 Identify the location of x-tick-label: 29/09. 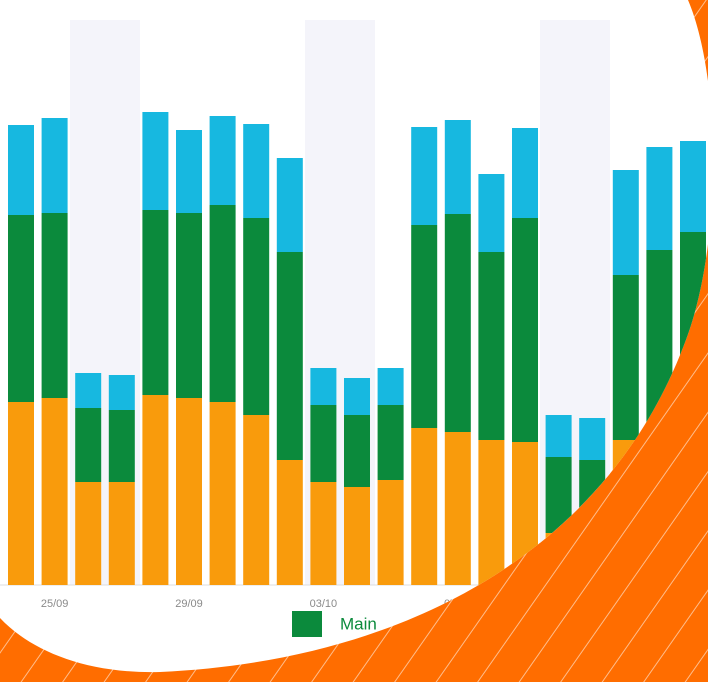
(189, 604).